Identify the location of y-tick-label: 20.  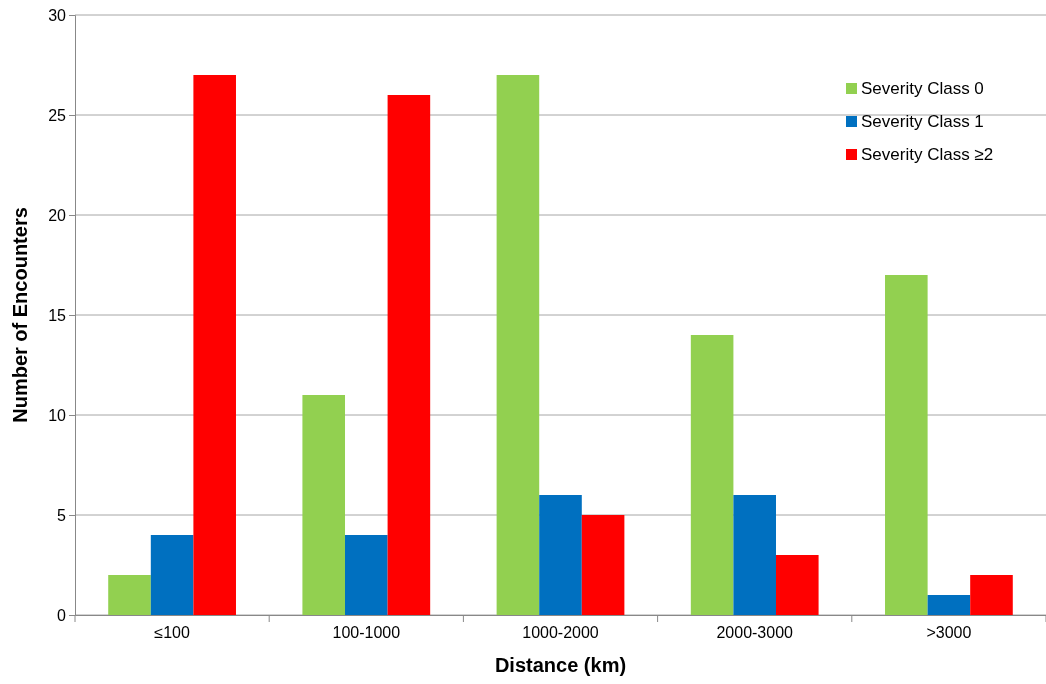
(57, 215).